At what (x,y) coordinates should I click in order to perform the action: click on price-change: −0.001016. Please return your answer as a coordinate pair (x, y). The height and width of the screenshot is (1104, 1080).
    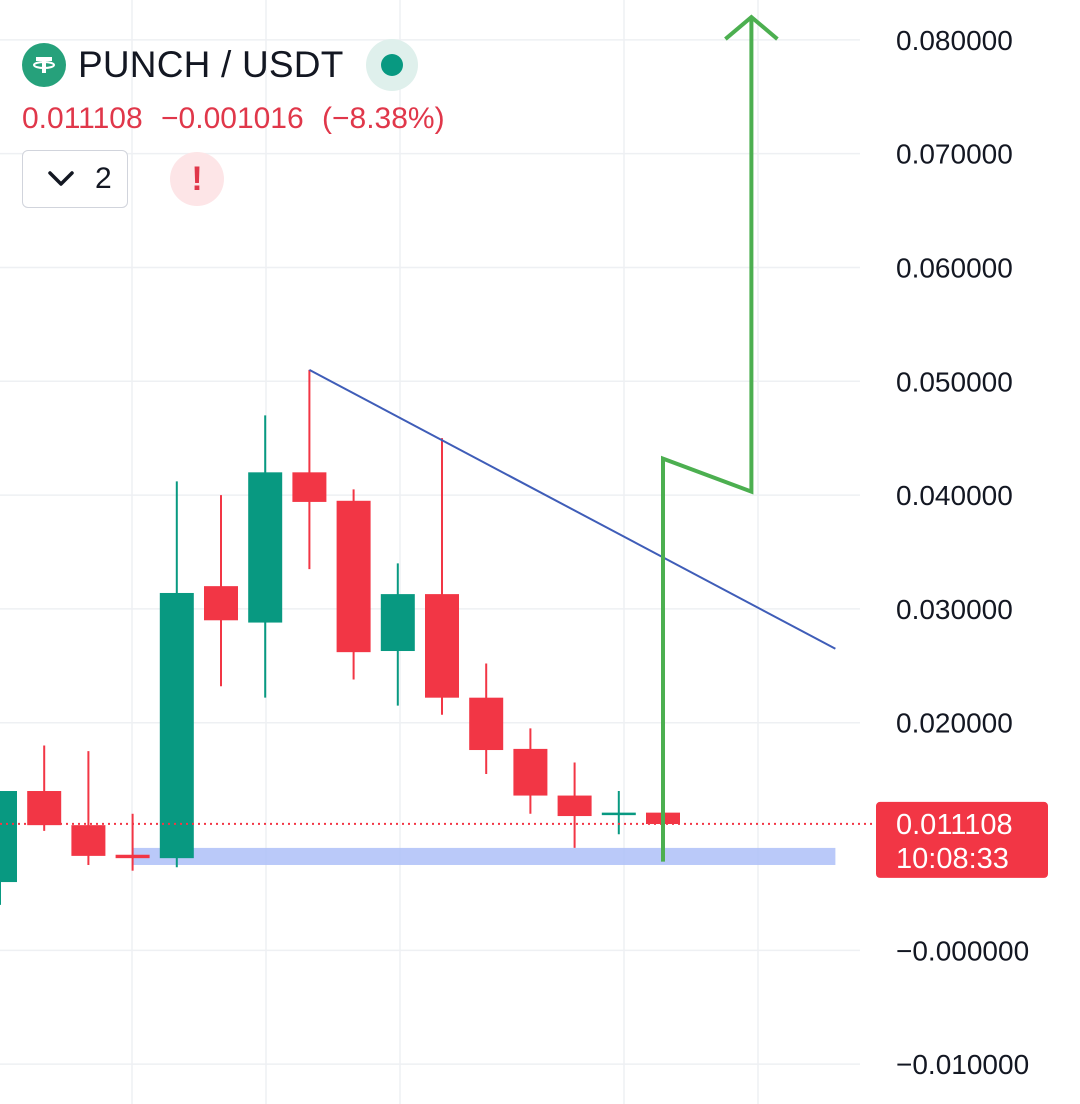
    Looking at the image, I should click on (232, 118).